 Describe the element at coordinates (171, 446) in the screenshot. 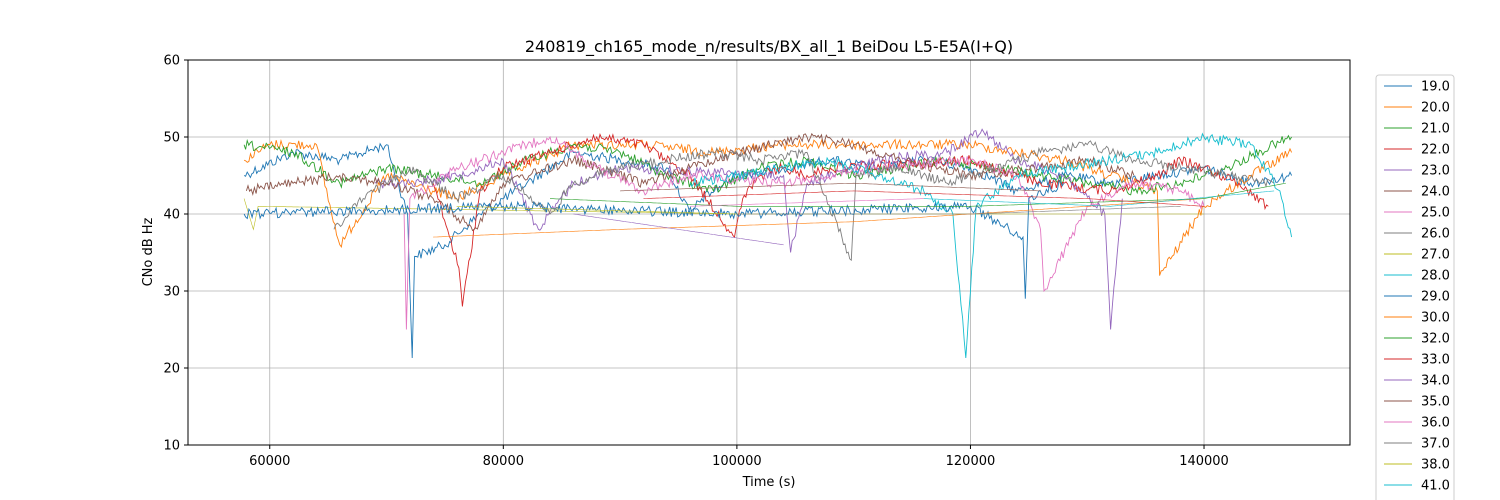

I see `y-tick-label: 10` at that location.